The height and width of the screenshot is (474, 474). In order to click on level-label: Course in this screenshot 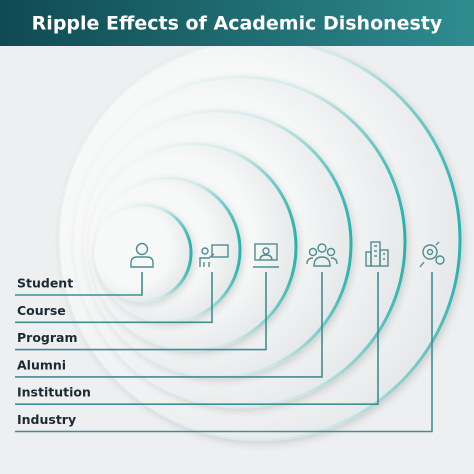, I will do `click(41, 310)`.